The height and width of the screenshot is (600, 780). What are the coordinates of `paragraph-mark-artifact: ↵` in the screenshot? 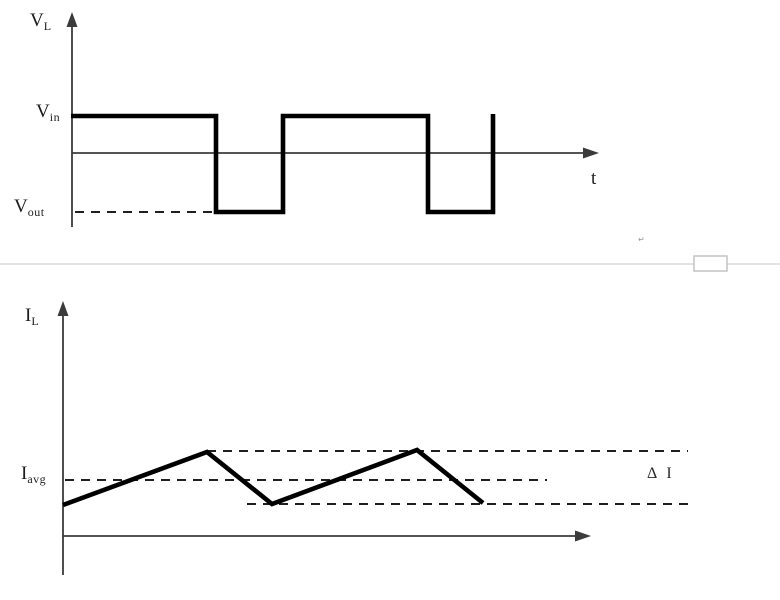 It's located at (641, 239).